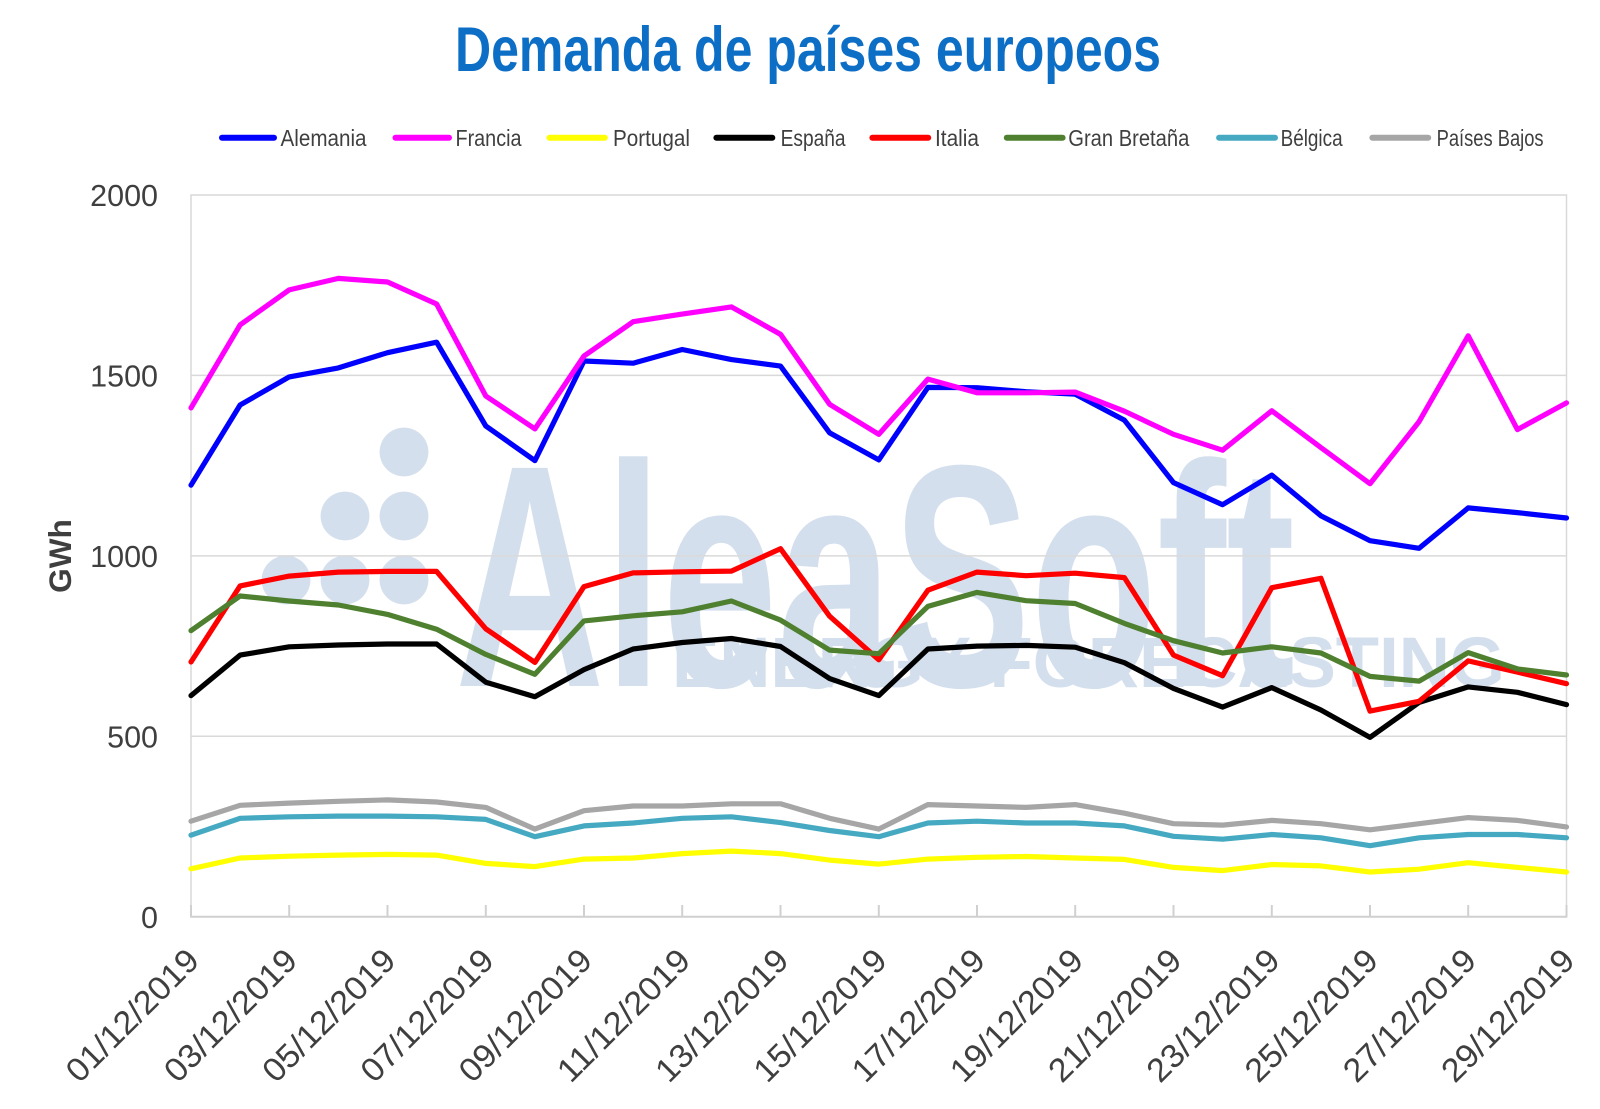 This screenshot has width=1600, height=1109. Describe the element at coordinates (124, 376) in the screenshot. I see `svg-text: 1500` at that location.